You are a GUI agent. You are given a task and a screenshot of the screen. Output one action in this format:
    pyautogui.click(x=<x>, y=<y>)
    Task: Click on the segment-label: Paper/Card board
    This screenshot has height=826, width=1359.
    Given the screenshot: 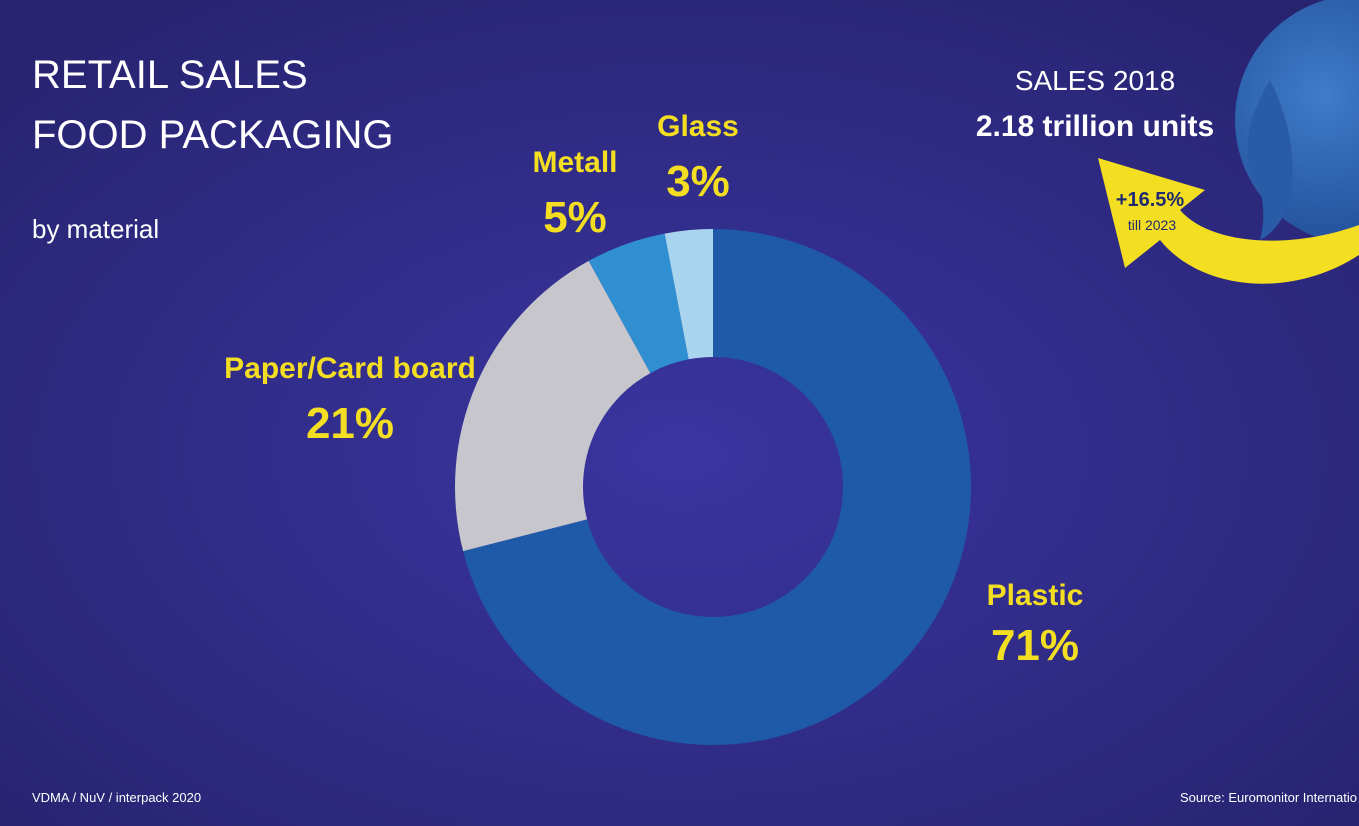 What is the action you would take?
    pyautogui.click(x=350, y=368)
    